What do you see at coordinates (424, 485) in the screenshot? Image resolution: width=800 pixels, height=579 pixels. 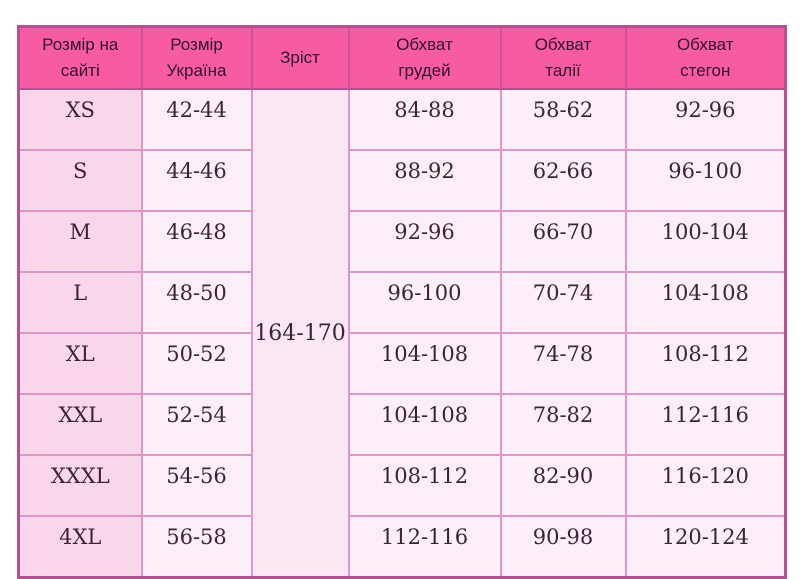 I see `cell-chest: 108-112` at bounding box center [424, 485].